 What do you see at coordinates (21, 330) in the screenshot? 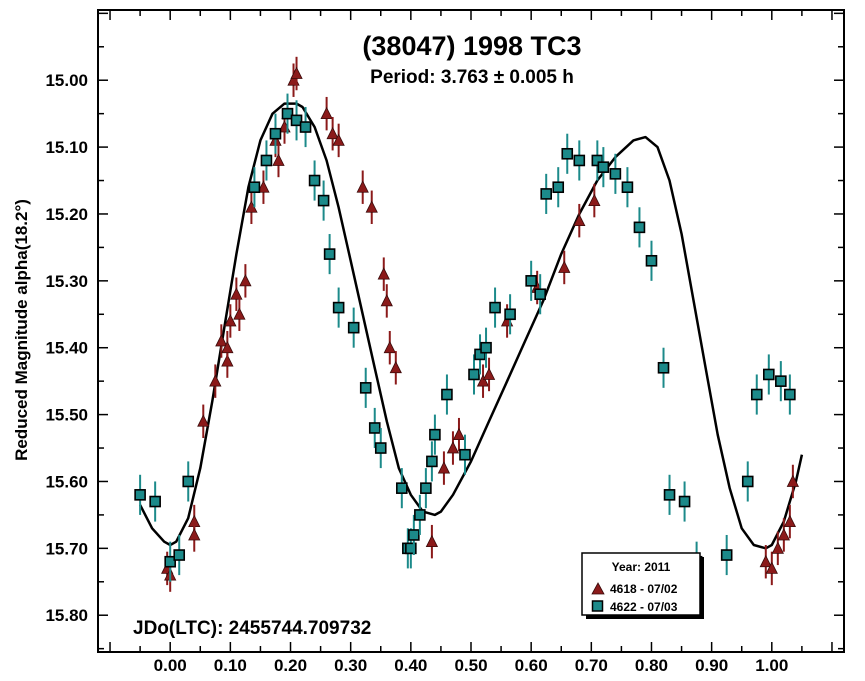
I see `y-axis-label: Reduced Magnitude alpha(18.2°)` at bounding box center [21, 330].